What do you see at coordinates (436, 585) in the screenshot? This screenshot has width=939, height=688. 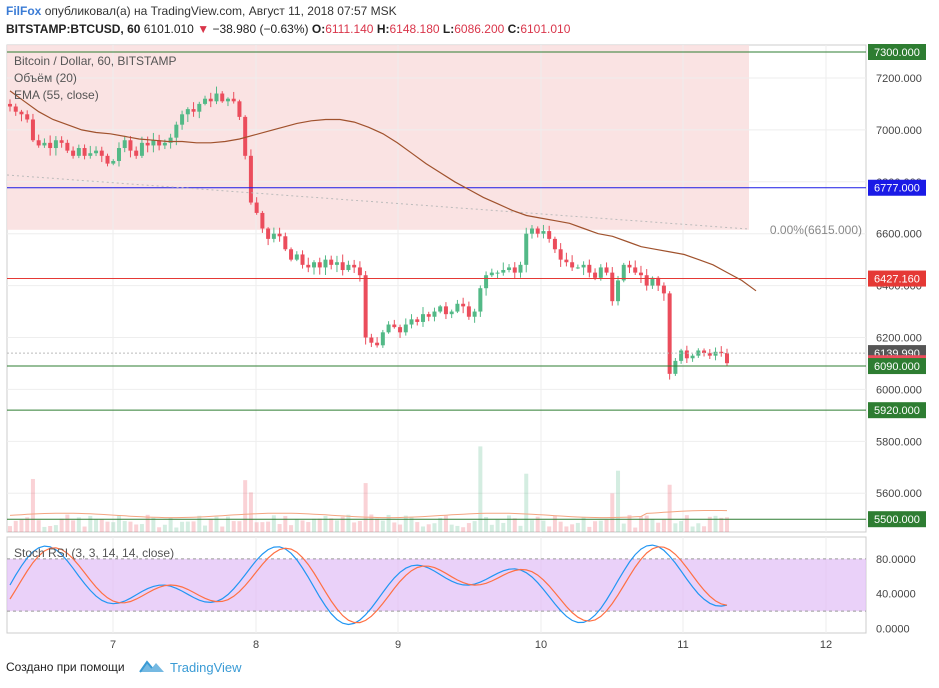 I see `stoch-pane` at bounding box center [436, 585].